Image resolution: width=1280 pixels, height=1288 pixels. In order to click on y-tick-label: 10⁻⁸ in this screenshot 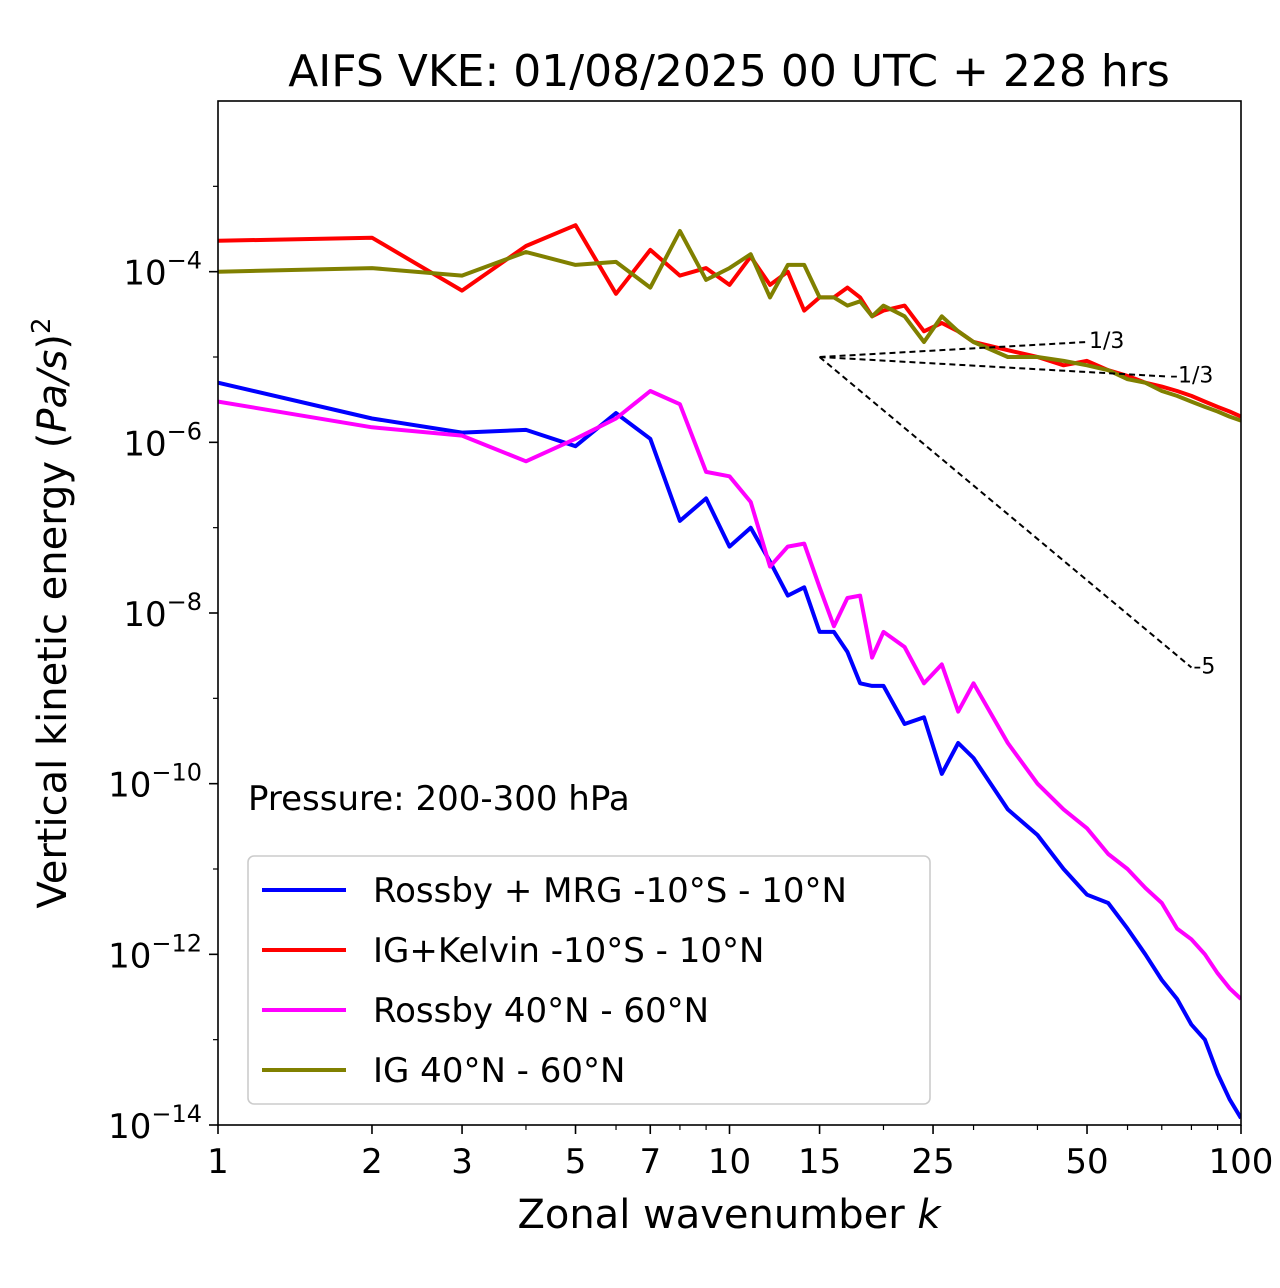, I will do `click(162, 611)`.